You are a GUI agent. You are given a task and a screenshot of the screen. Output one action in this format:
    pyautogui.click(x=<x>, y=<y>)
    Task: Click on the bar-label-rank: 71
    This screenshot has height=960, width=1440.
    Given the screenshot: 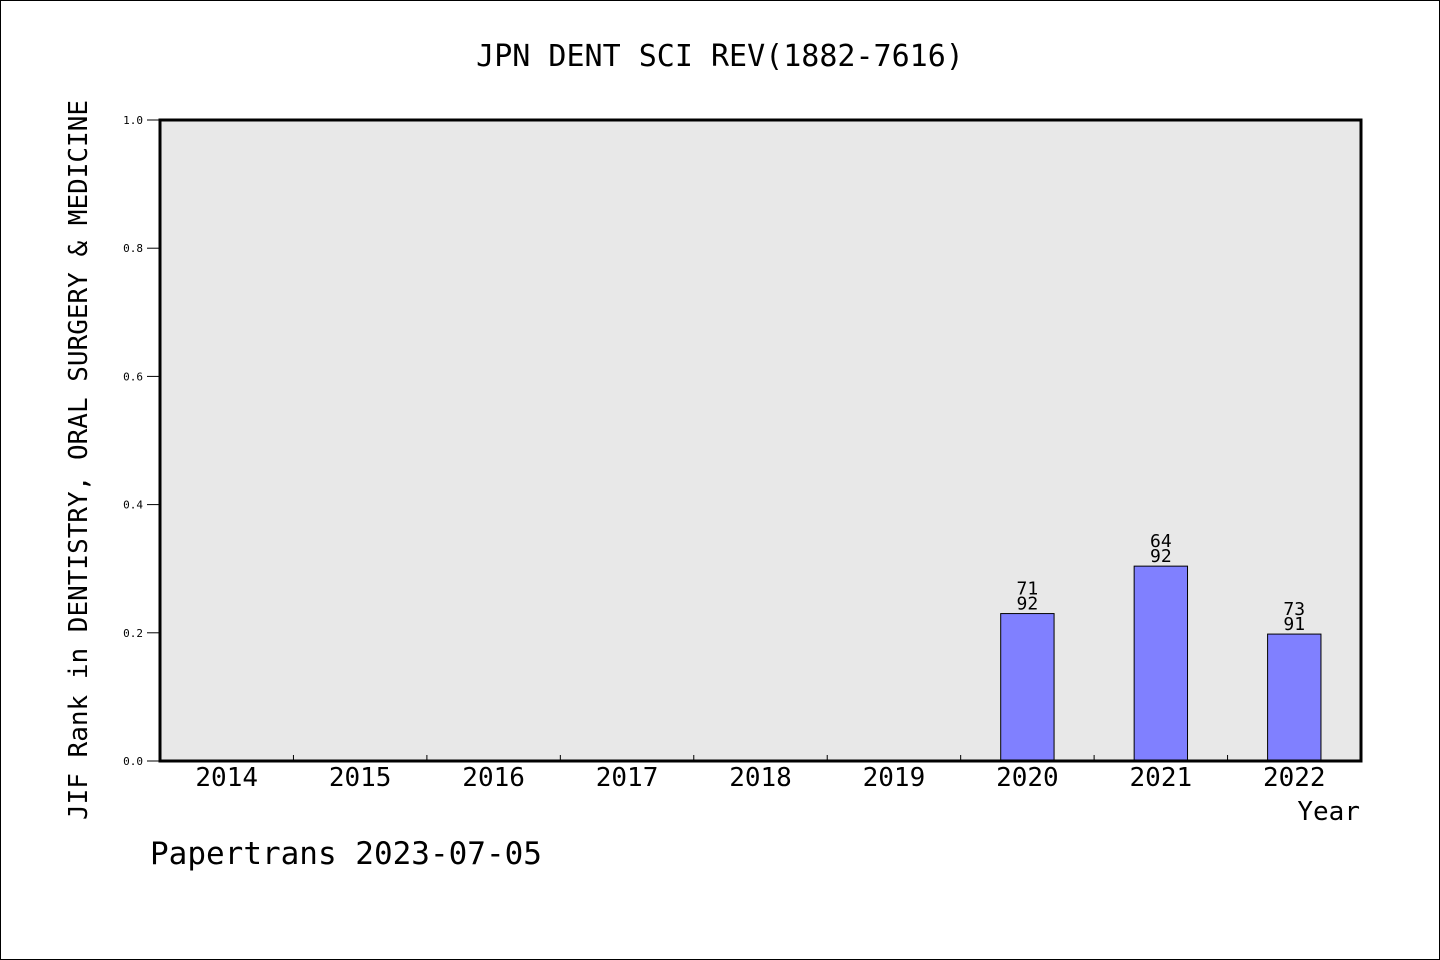 What is the action you would take?
    pyautogui.click(x=1028, y=589)
    